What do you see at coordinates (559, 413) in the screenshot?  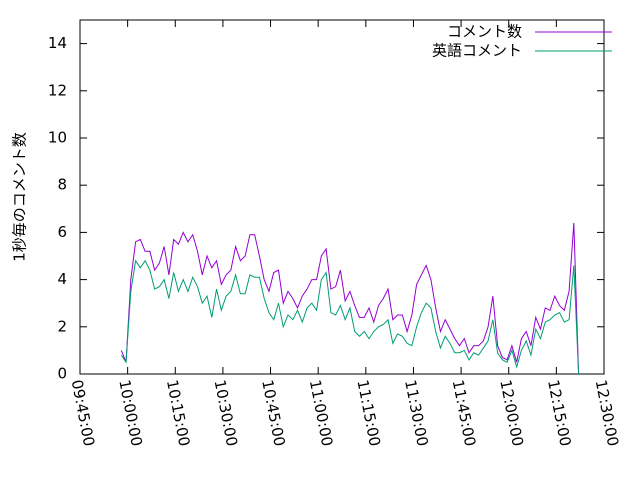 I see `x-tick-label: 12:15:00` at bounding box center [559, 413].